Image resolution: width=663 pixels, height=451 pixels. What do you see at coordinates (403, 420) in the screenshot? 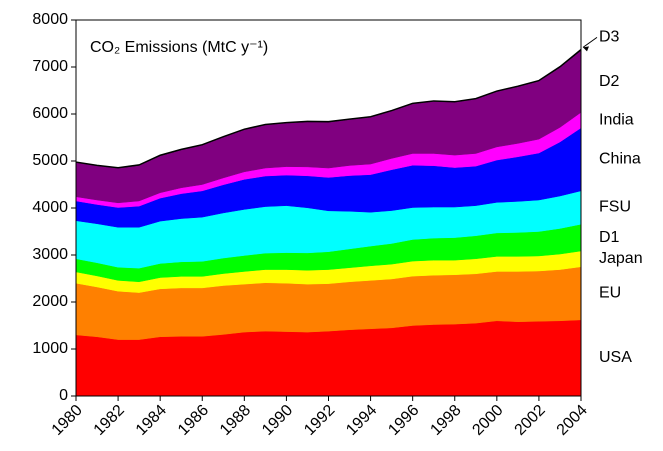
I see `x-tick-label: 1996` at bounding box center [403, 420].